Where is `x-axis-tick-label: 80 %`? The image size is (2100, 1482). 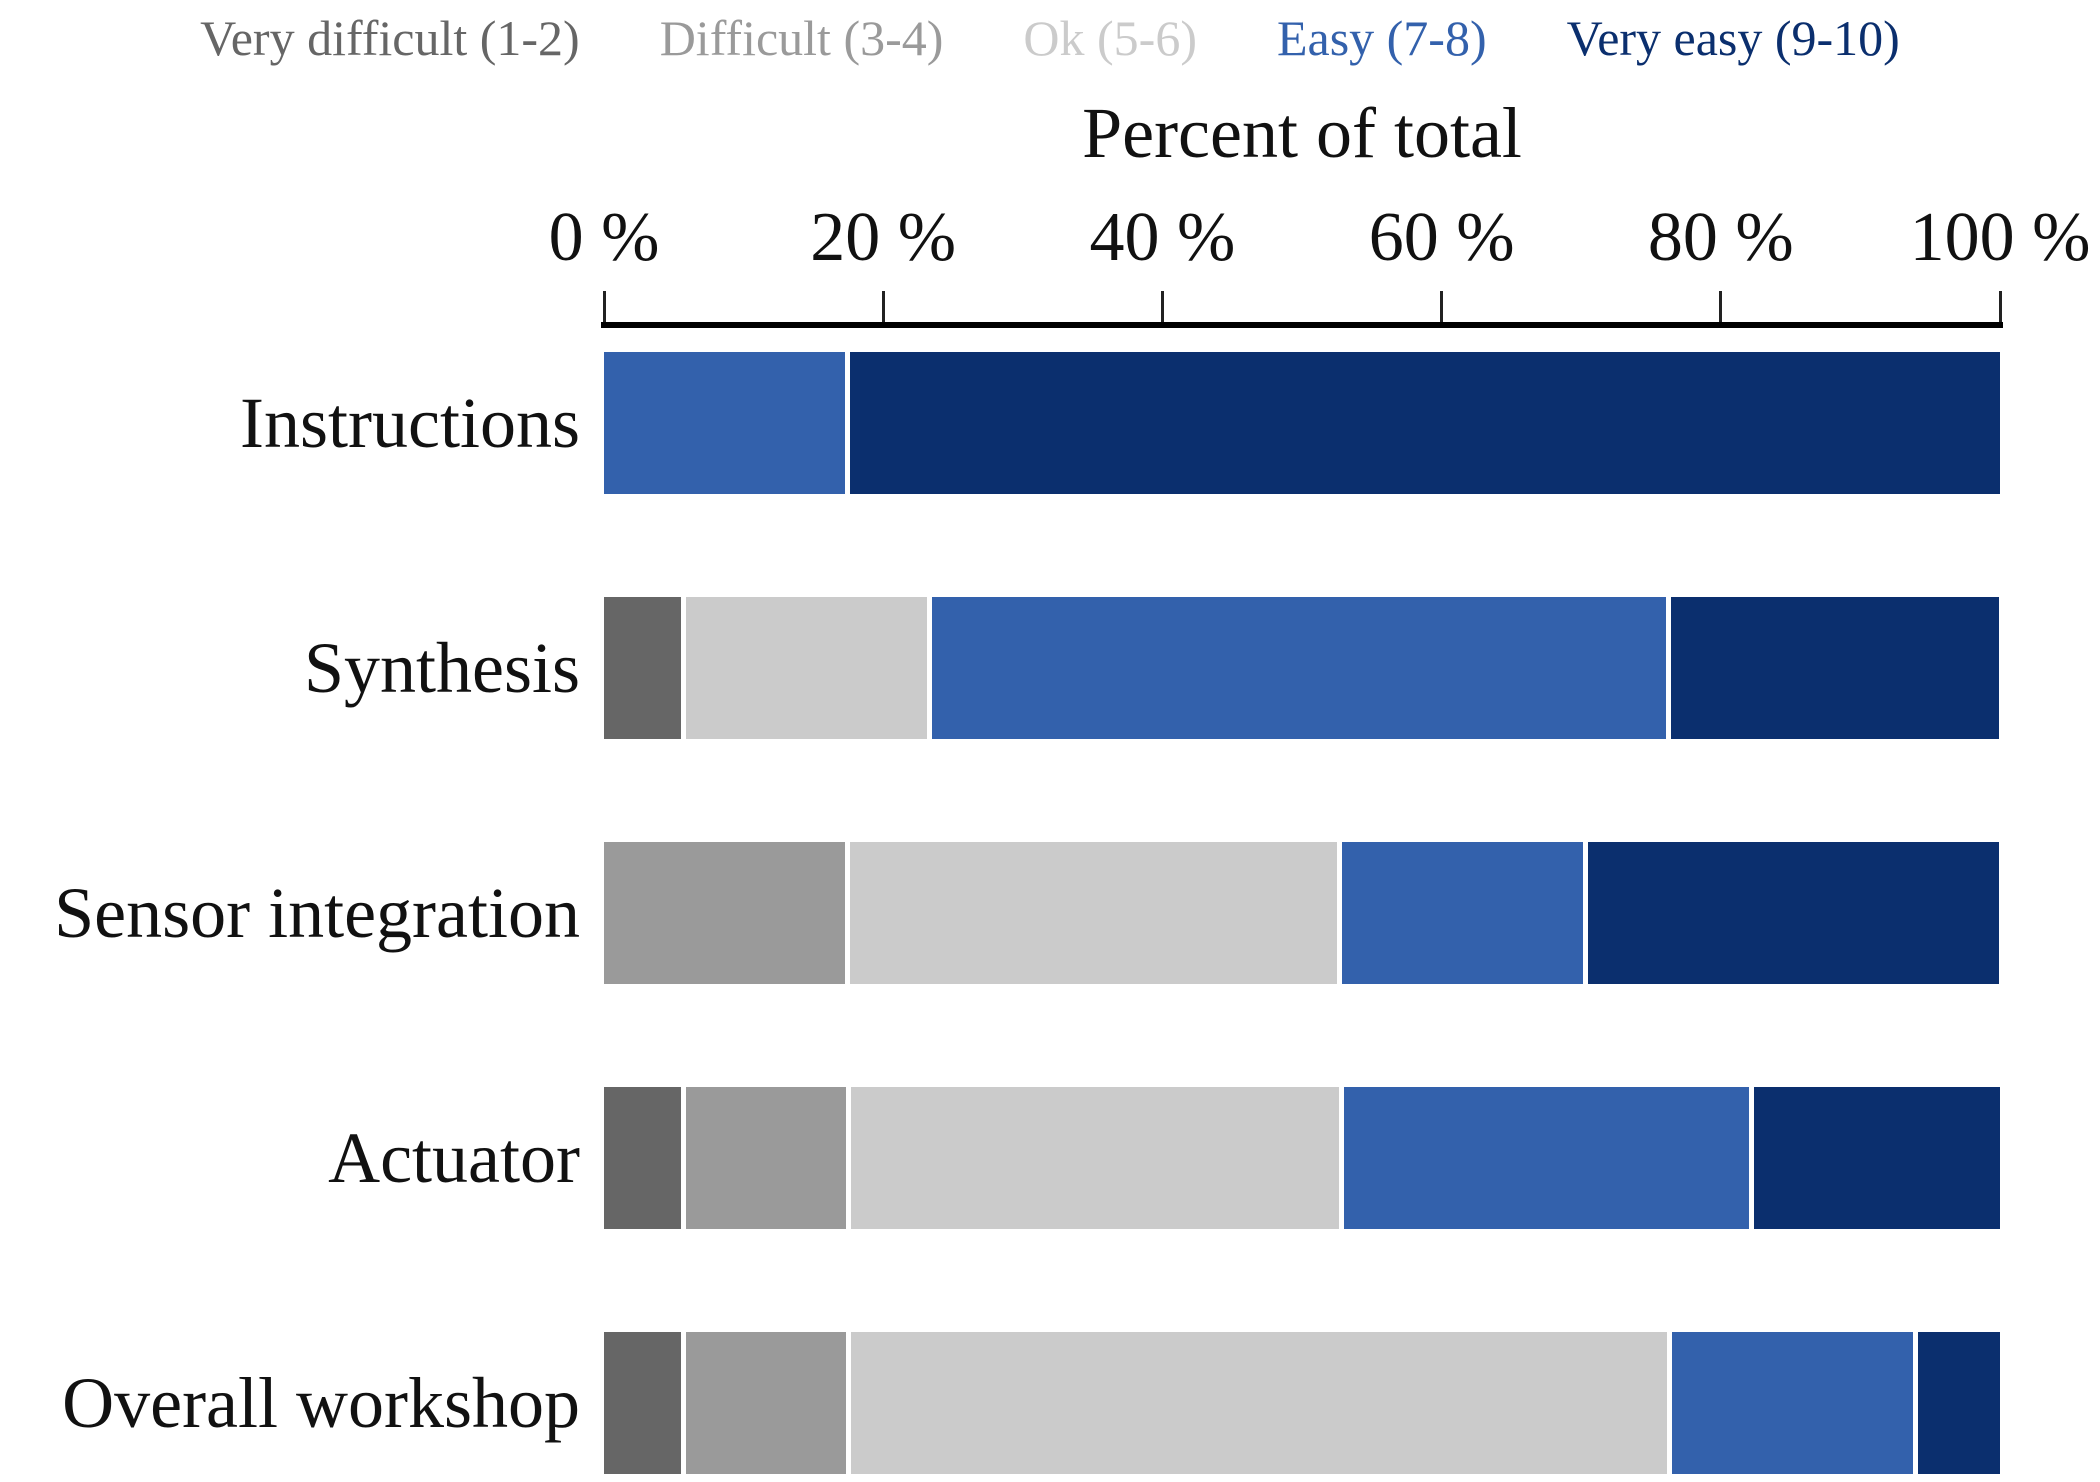 x-axis-tick-label: 80 % is located at coordinates (1720, 237).